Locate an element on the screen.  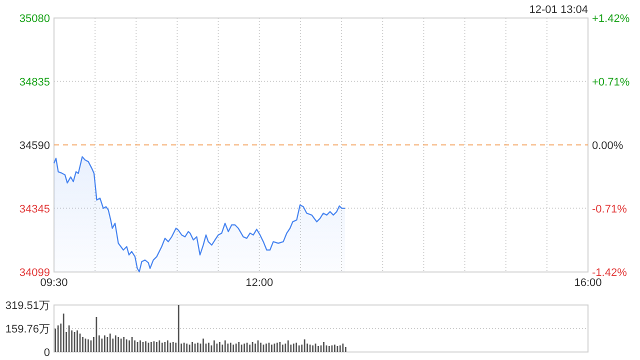
y2-tick-label: -1.42% is located at coordinates (610, 273).